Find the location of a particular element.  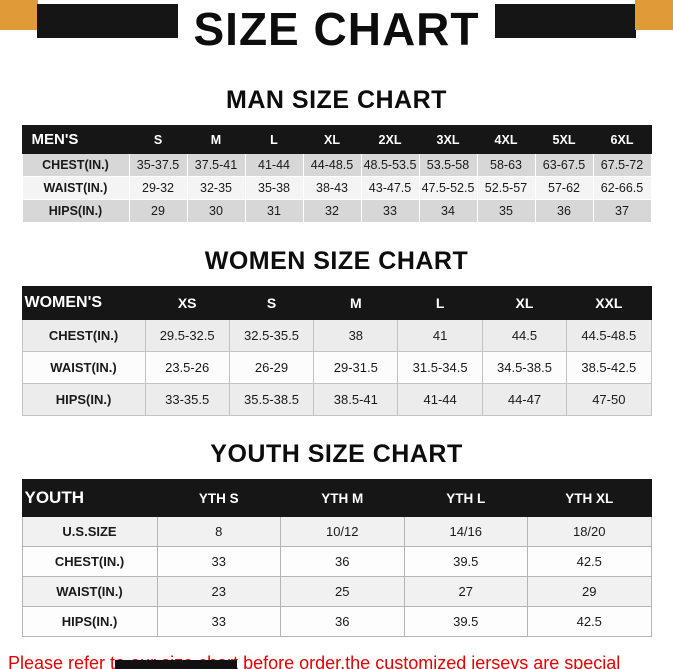

size-cell: 63-67.5 is located at coordinates (564, 165).